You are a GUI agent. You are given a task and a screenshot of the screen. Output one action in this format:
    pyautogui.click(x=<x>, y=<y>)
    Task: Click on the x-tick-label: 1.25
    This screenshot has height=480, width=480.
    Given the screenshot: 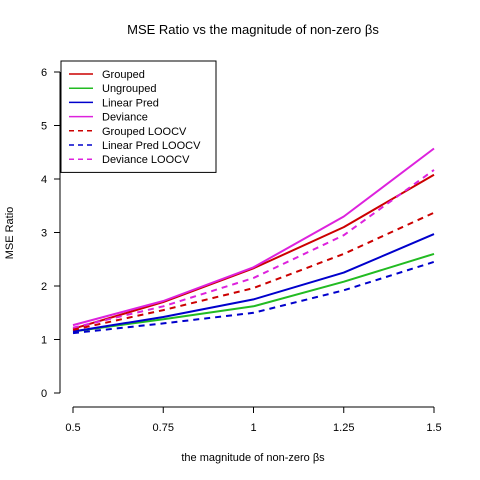 What is the action you would take?
    pyautogui.click(x=343, y=428)
    